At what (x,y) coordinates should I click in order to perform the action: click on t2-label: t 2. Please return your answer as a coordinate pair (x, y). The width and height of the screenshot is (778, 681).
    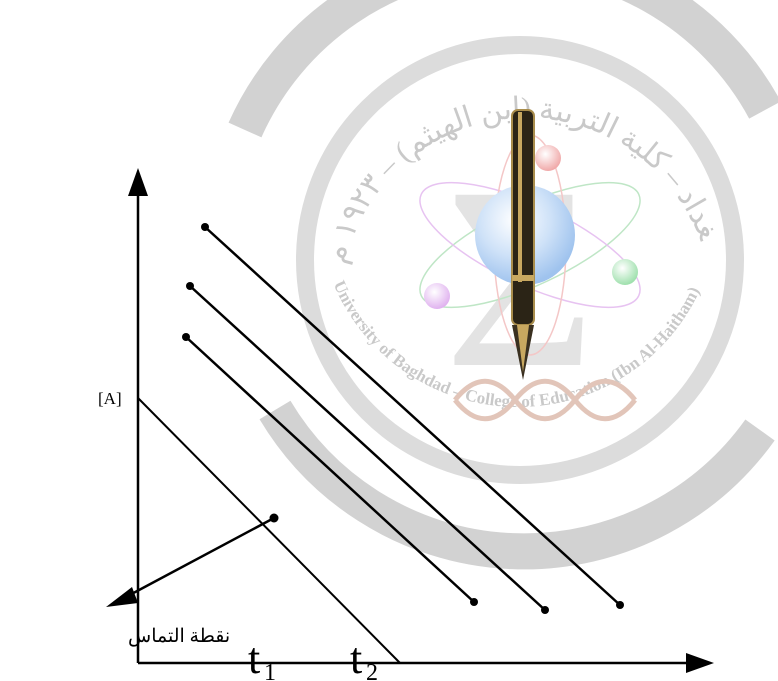
    Looking at the image, I should click on (364, 657).